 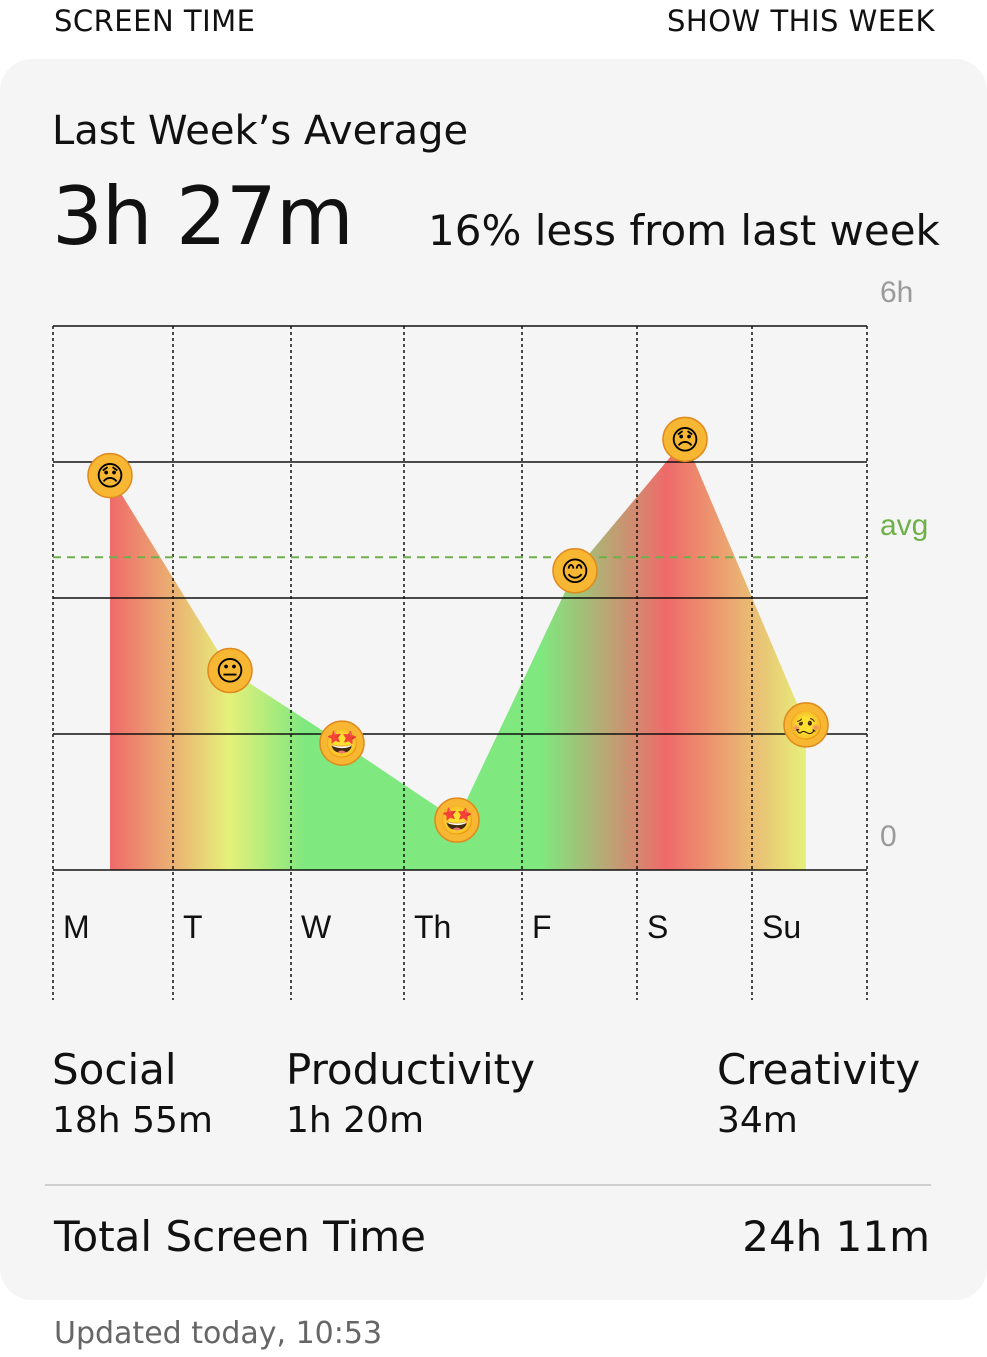 What do you see at coordinates (888, 836) in the screenshot?
I see `y-tick-label-zero: 0` at bounding box center [888, 836].